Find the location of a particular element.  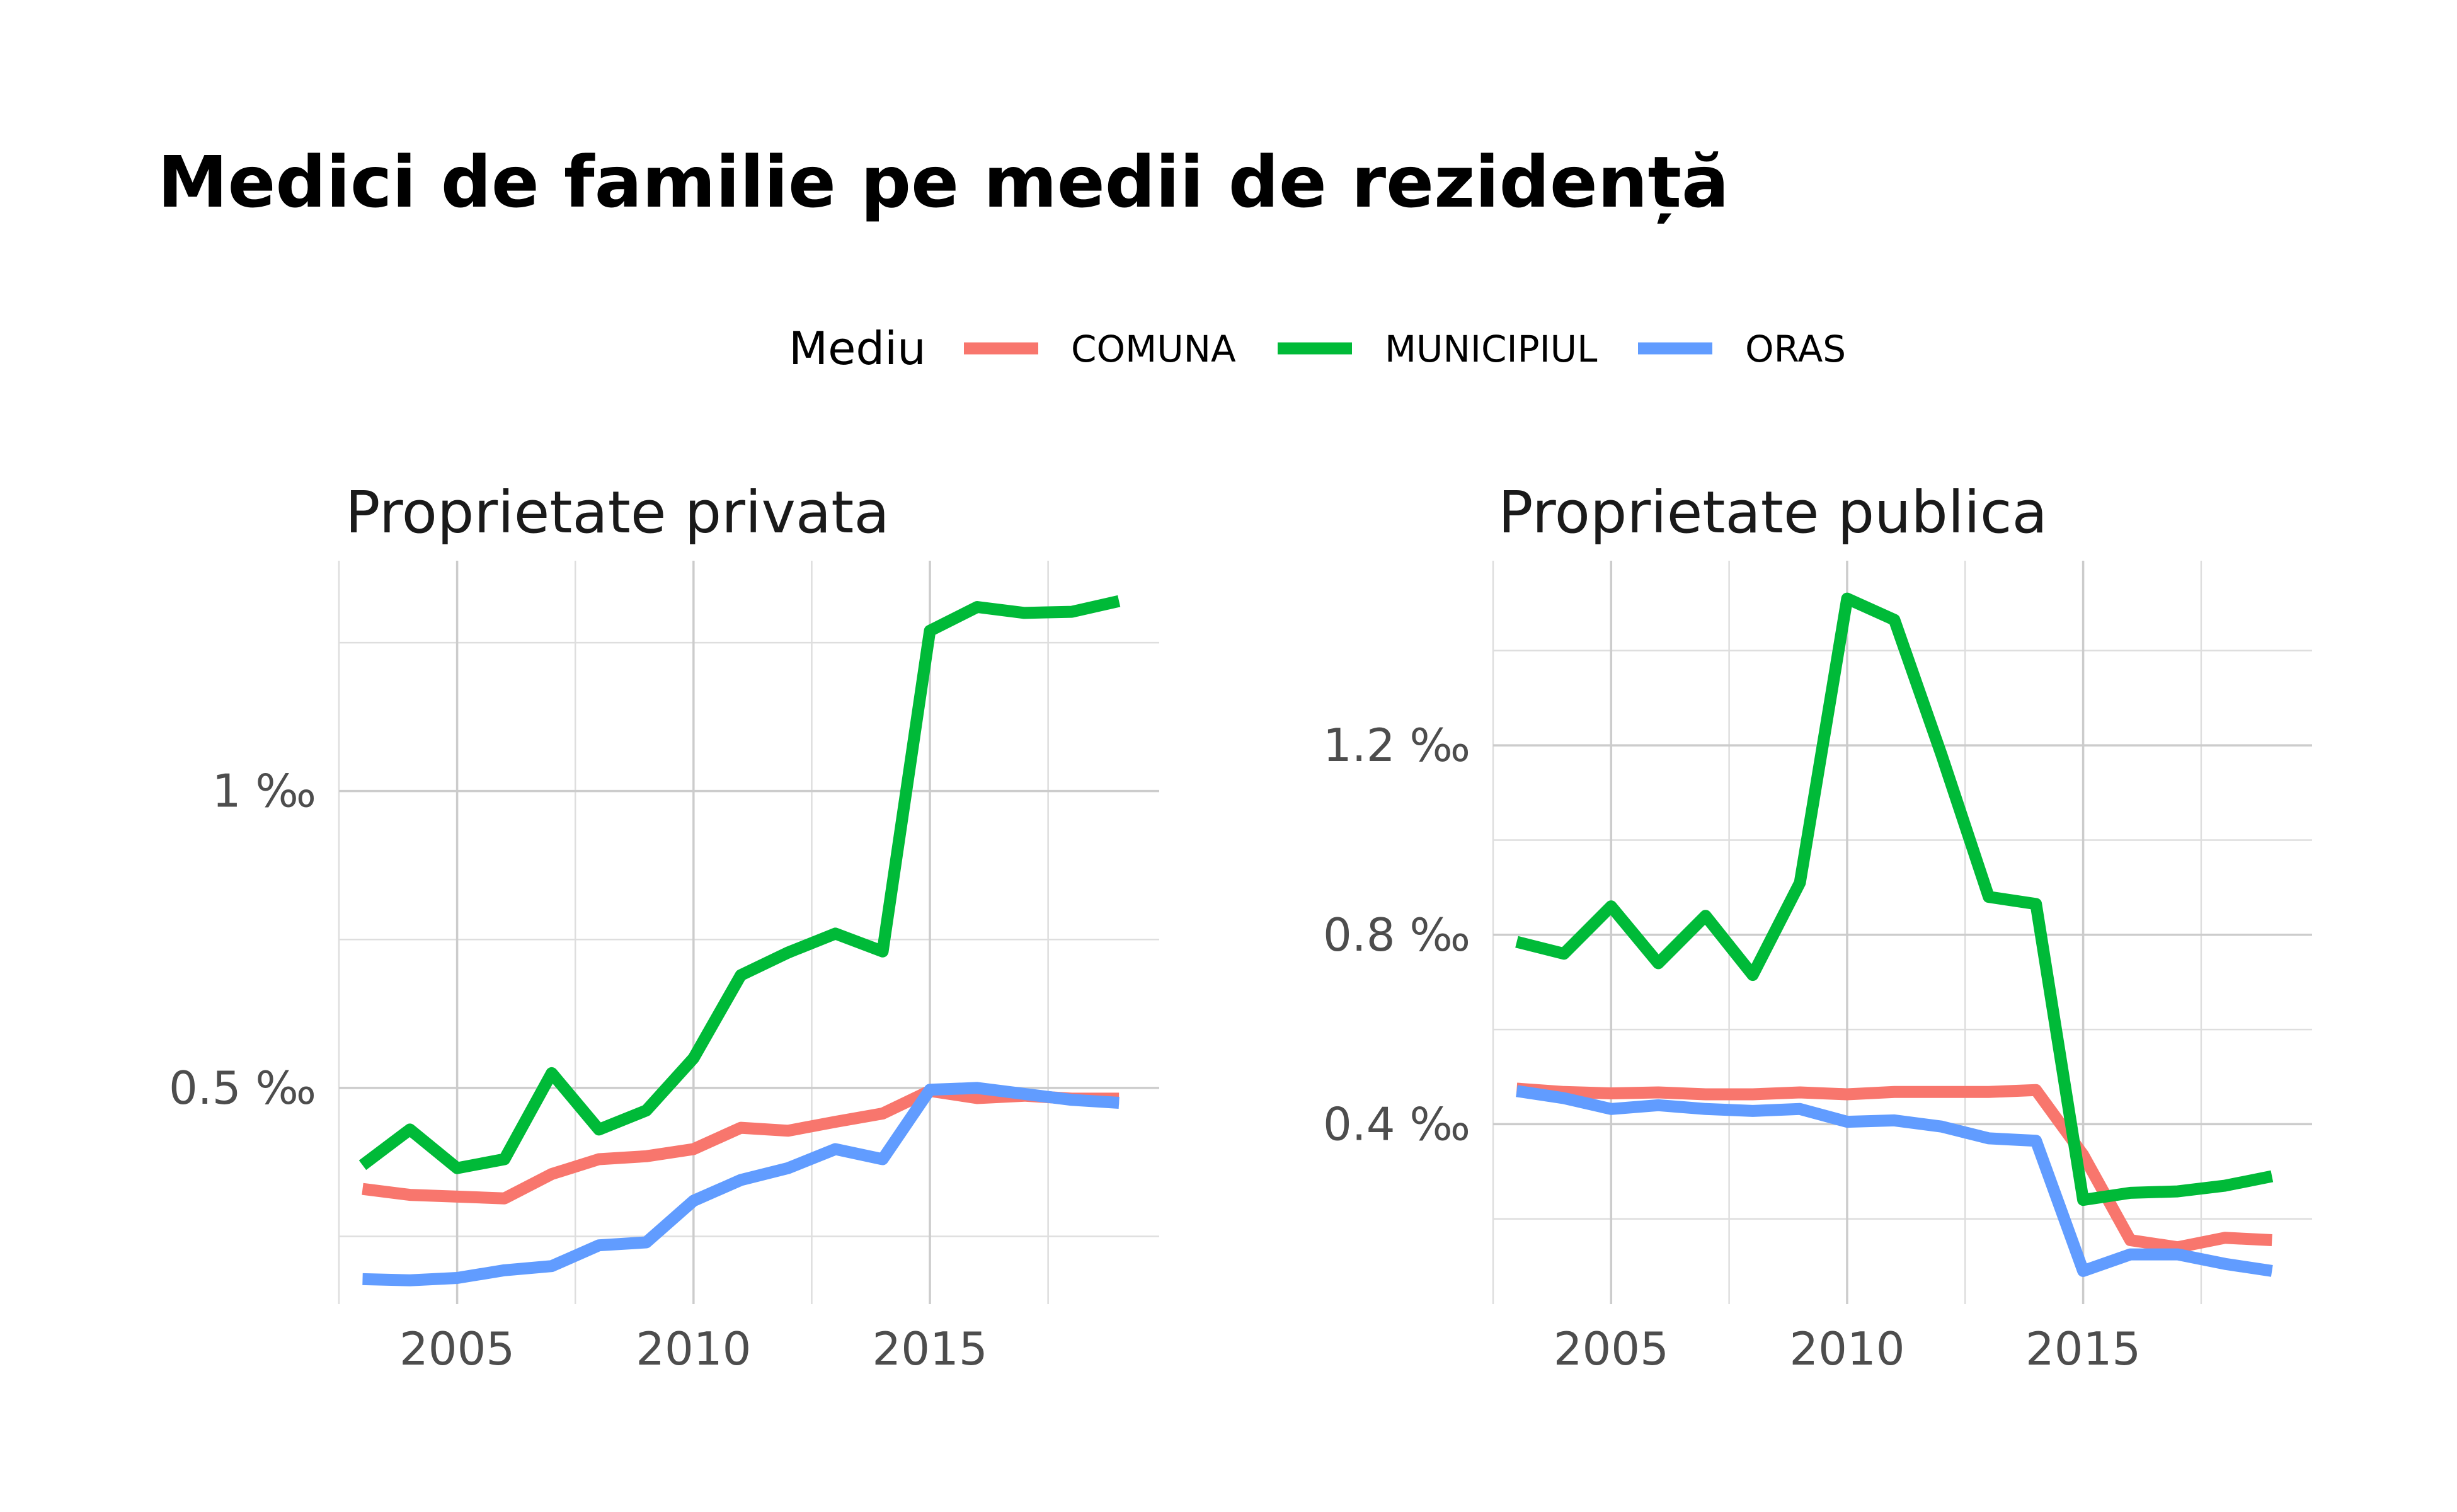

legend-item-municipiul: MUNICIPIUL is located at coordinates (1437, 349).